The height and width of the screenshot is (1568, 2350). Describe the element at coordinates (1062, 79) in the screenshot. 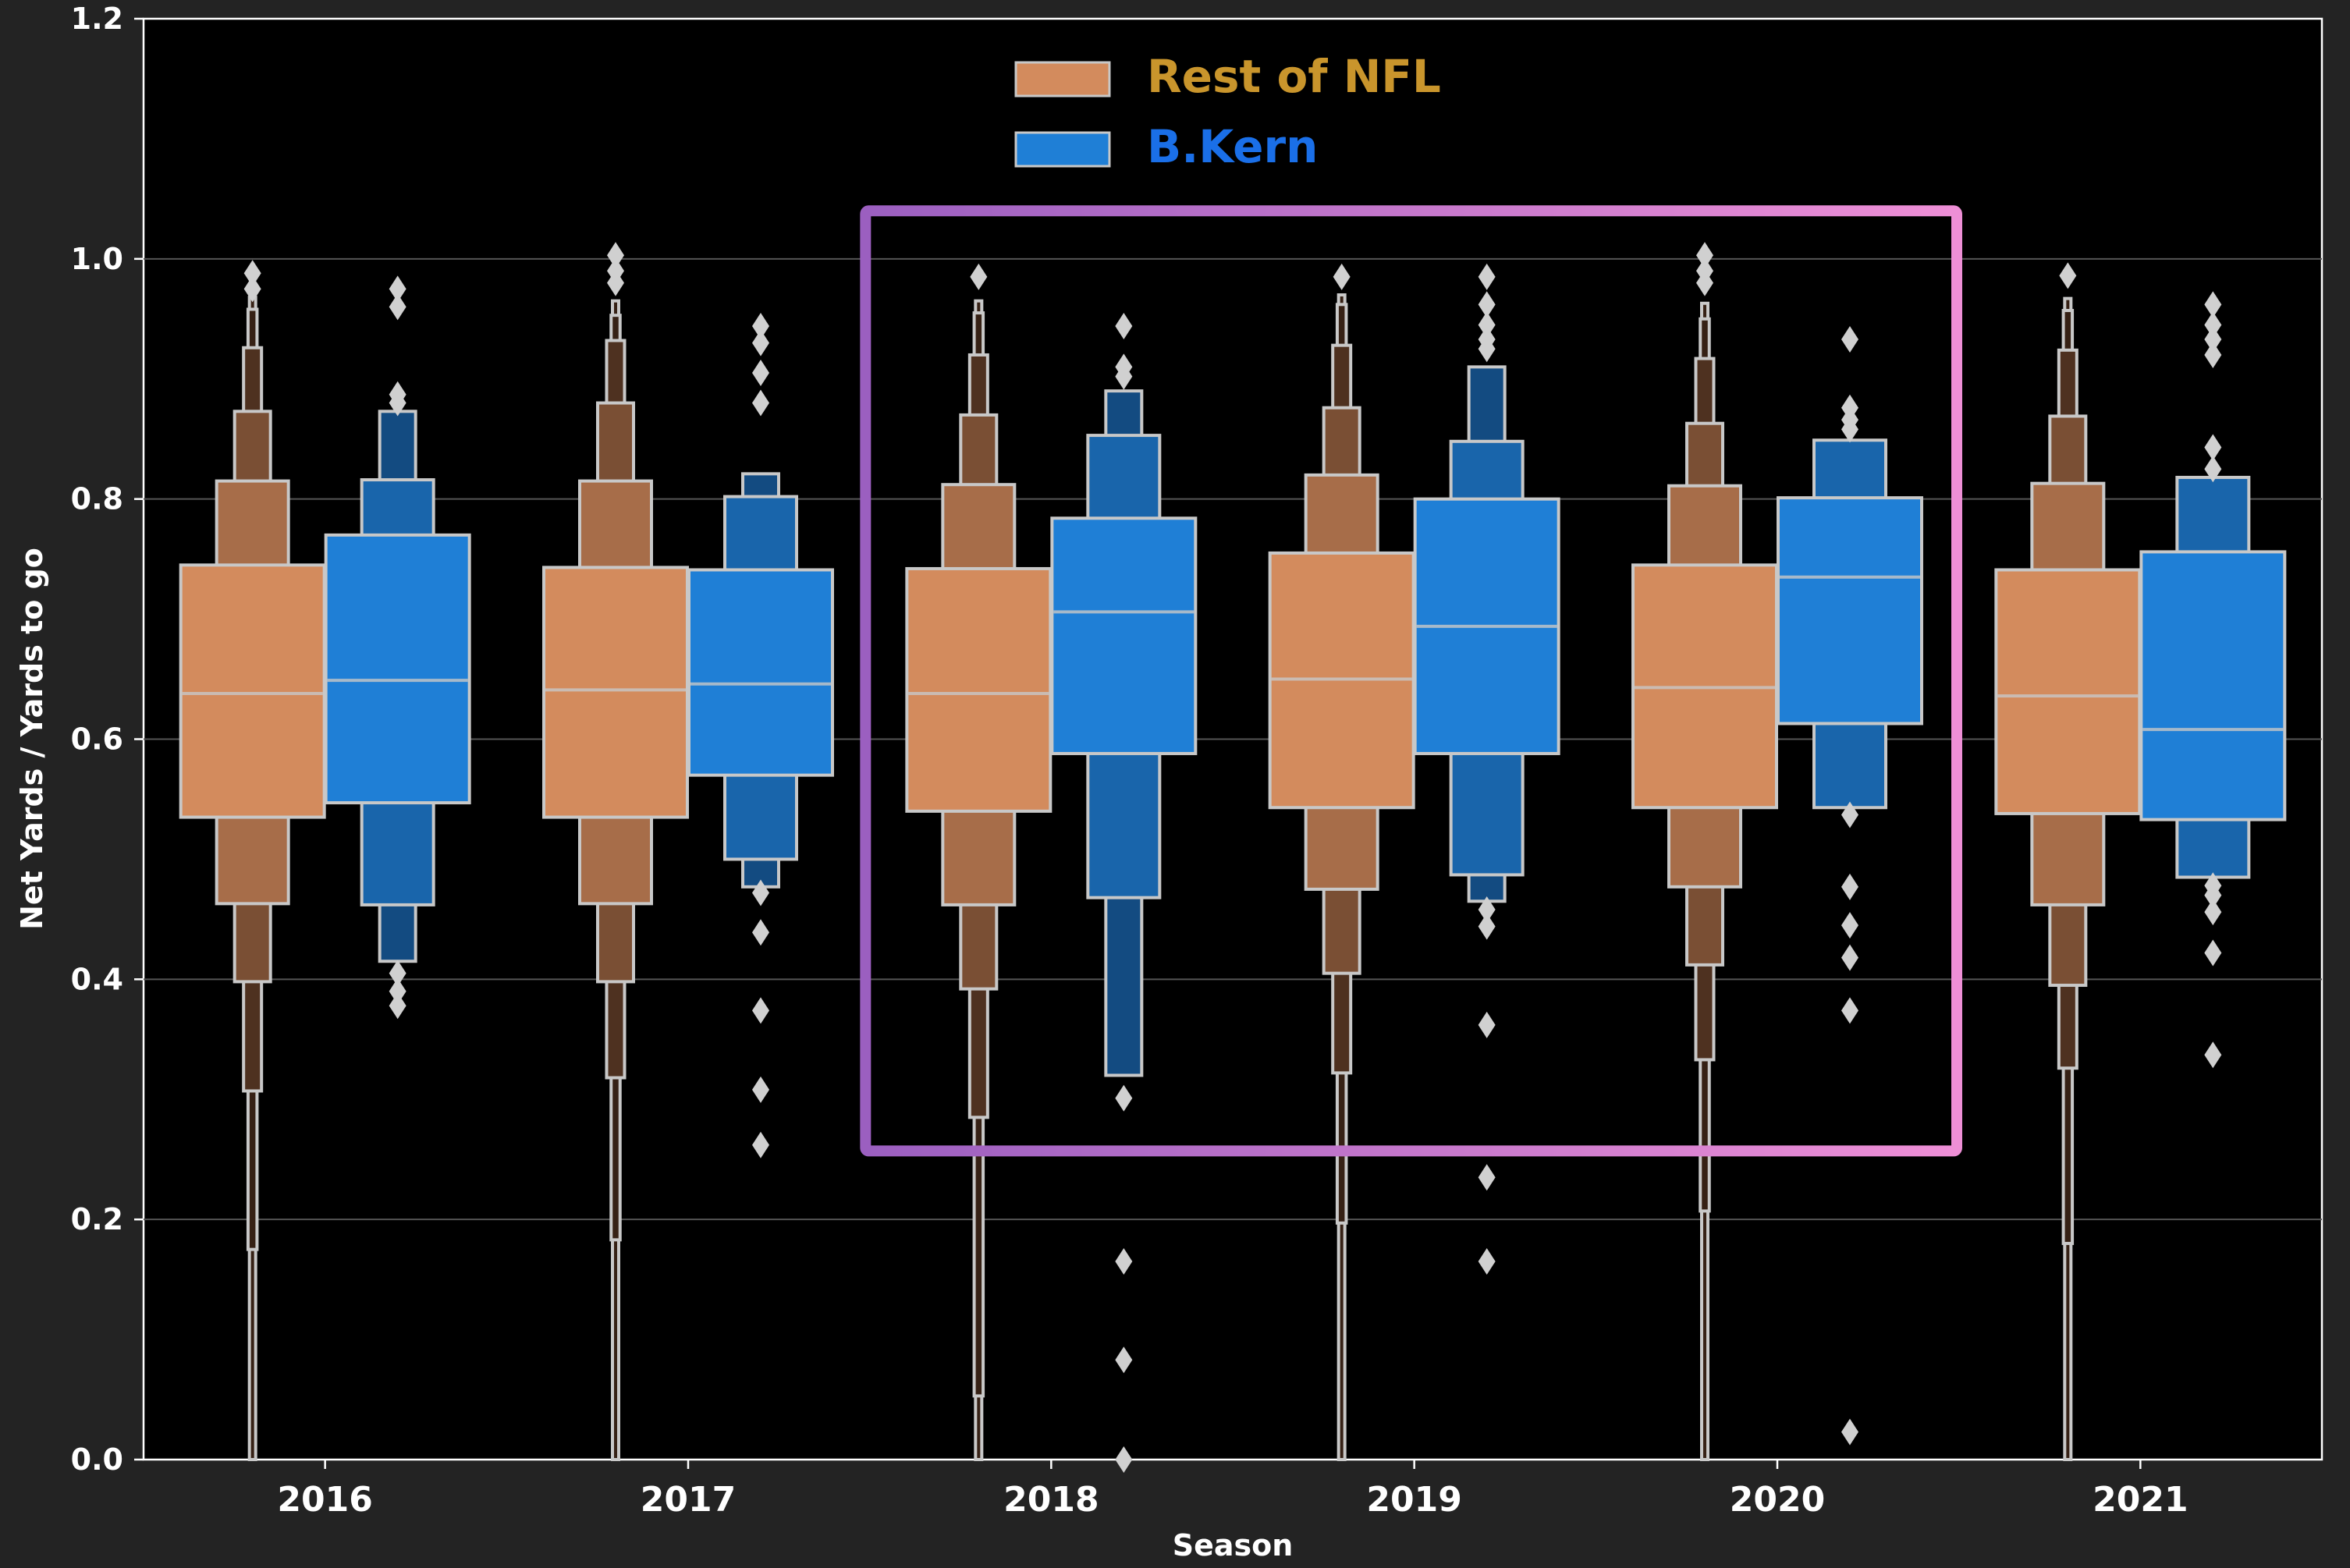

I see `legend-swatch-rest-of-nfl` at that location.